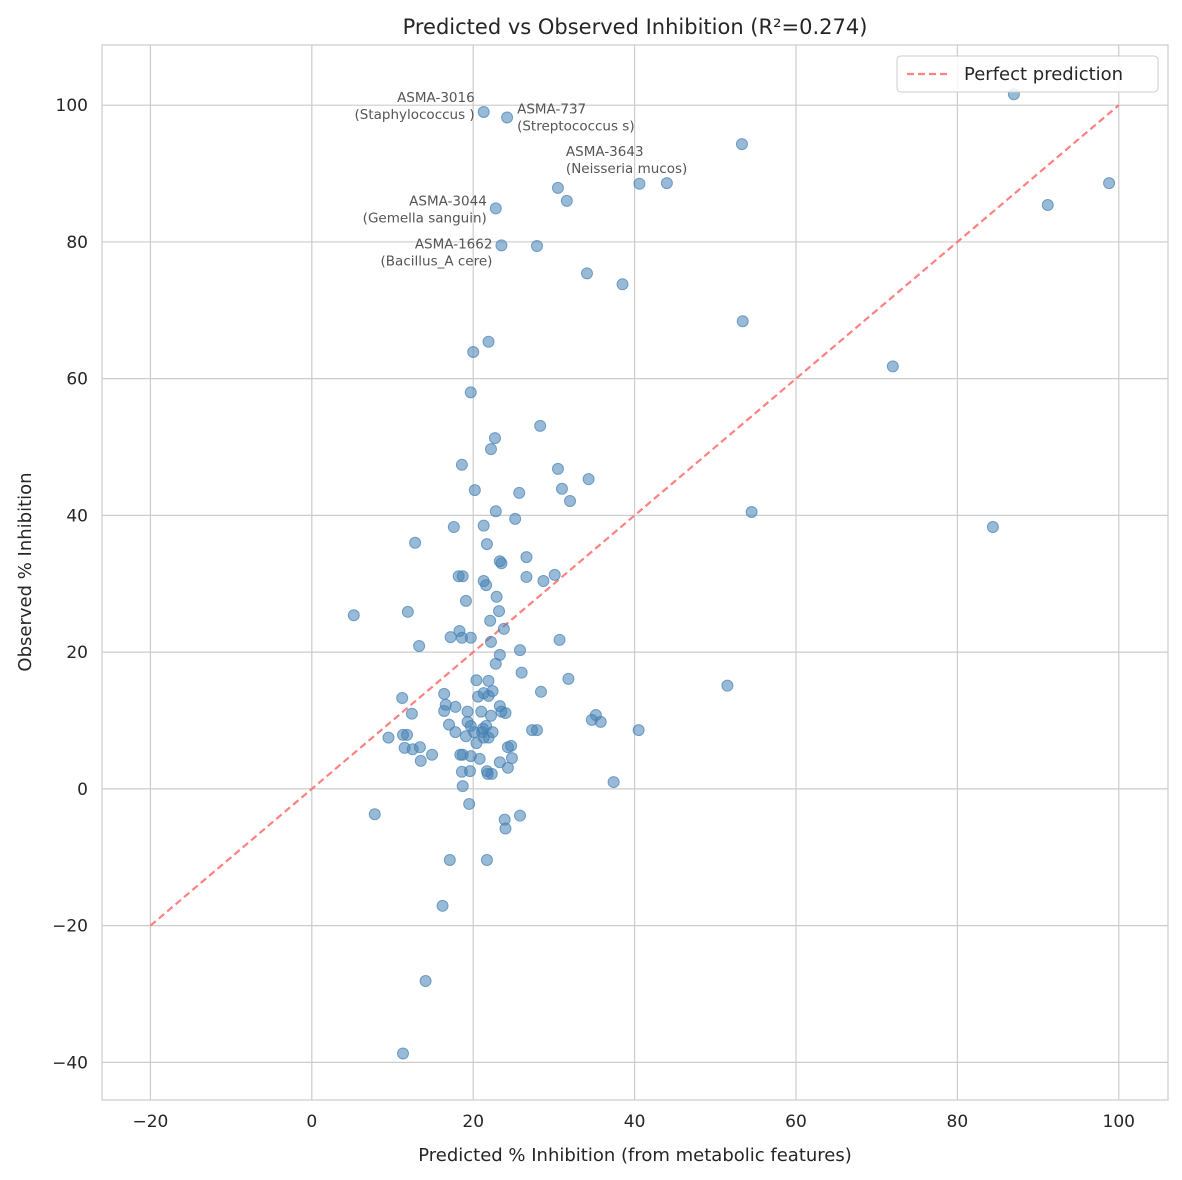 This screenshot has height=1180, width=1182. What do you see at coordinates (82, 790) in the screenshot?
I see `y-tick-label: 0` at bounding box center [82, 790].